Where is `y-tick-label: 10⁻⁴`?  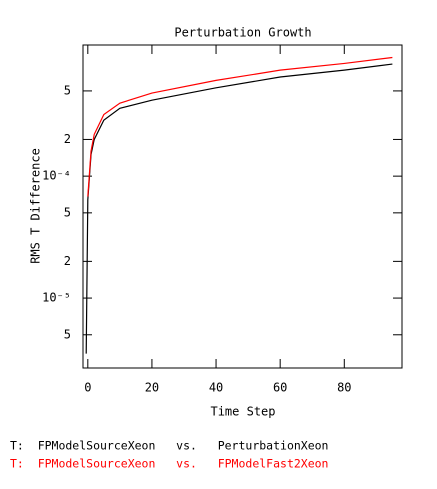 y-tick-label: 10⁻⁴ is located at coordinates (56, 176).